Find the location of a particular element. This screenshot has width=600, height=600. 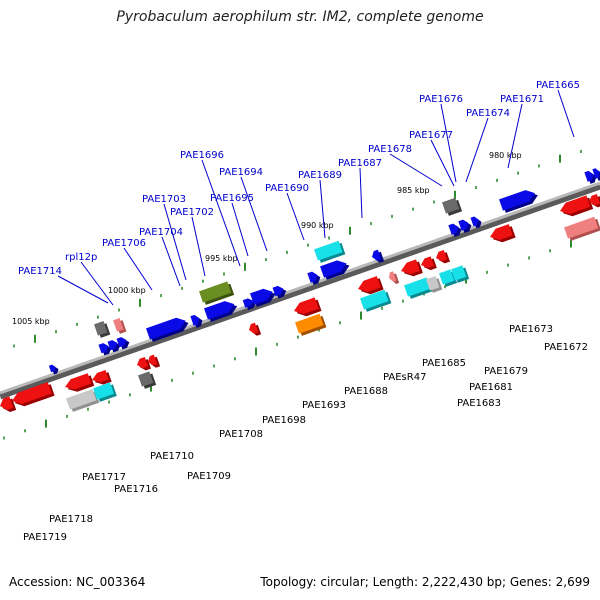

upper-gene-label: PAE1696 is located at coordinates (202, 155).